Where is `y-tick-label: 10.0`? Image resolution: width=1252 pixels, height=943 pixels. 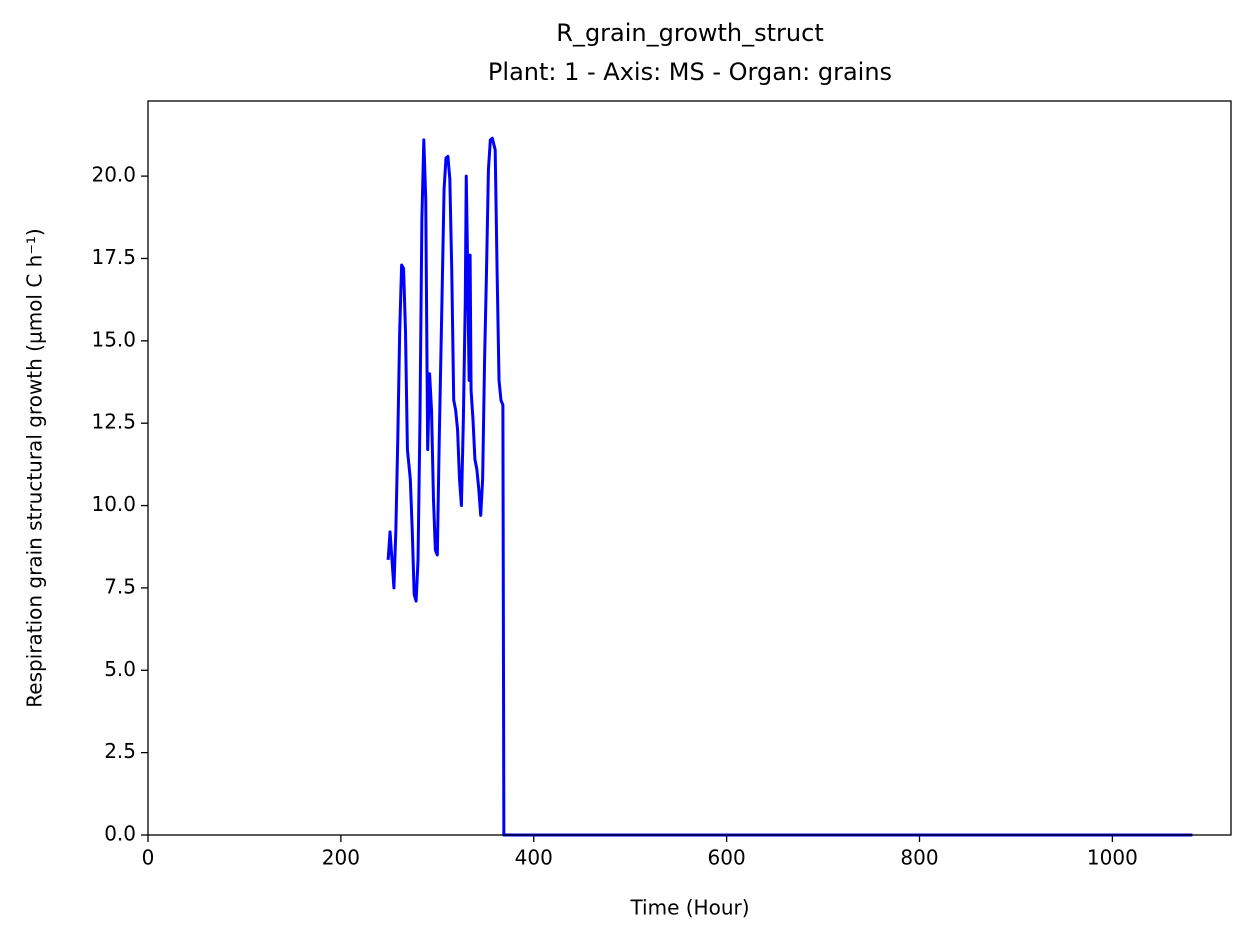 y-tick-label: 10.0 is located at coordinates (113, 504).